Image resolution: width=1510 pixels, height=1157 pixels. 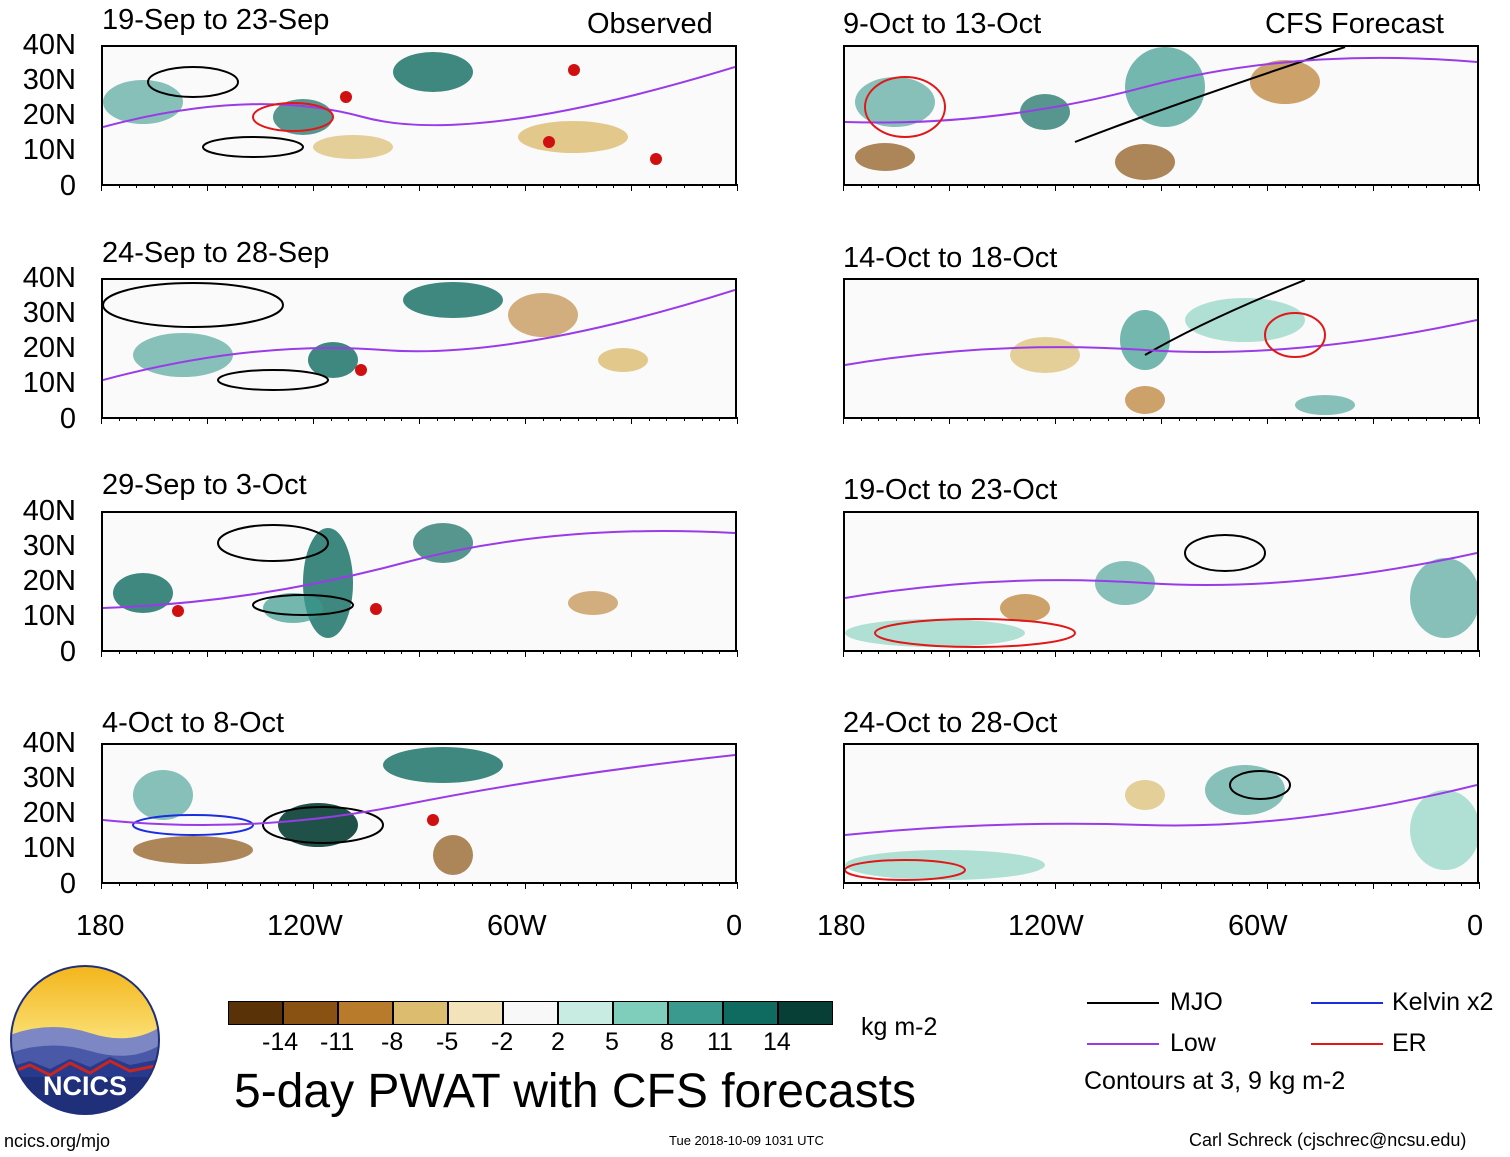 What do you see at coordinates (57, 1141) in the screenshot?
I see `website-link: ncics.org/mjo` at bounding box center [57, 1141].